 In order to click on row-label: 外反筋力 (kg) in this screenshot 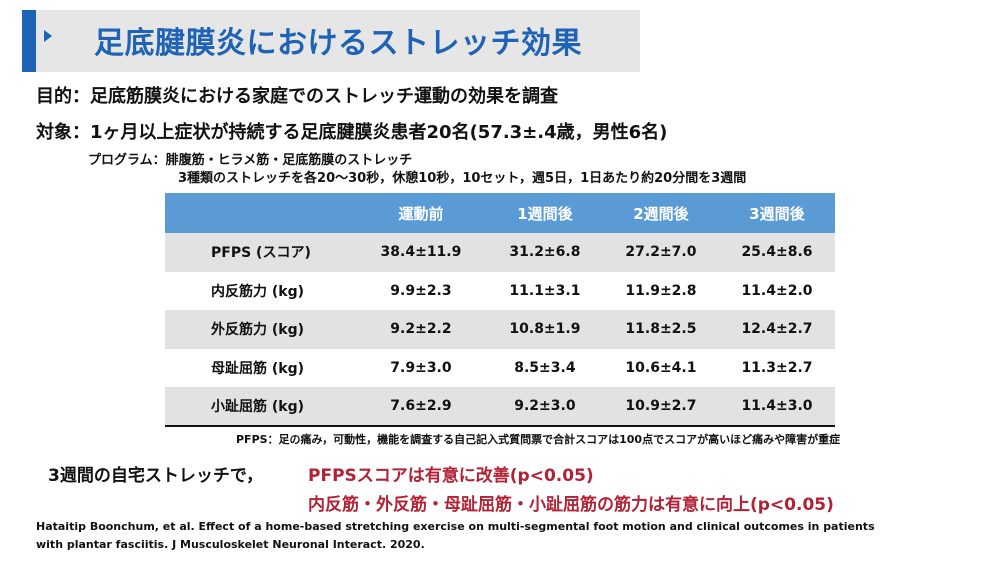, I will do `click(260, 329)`.